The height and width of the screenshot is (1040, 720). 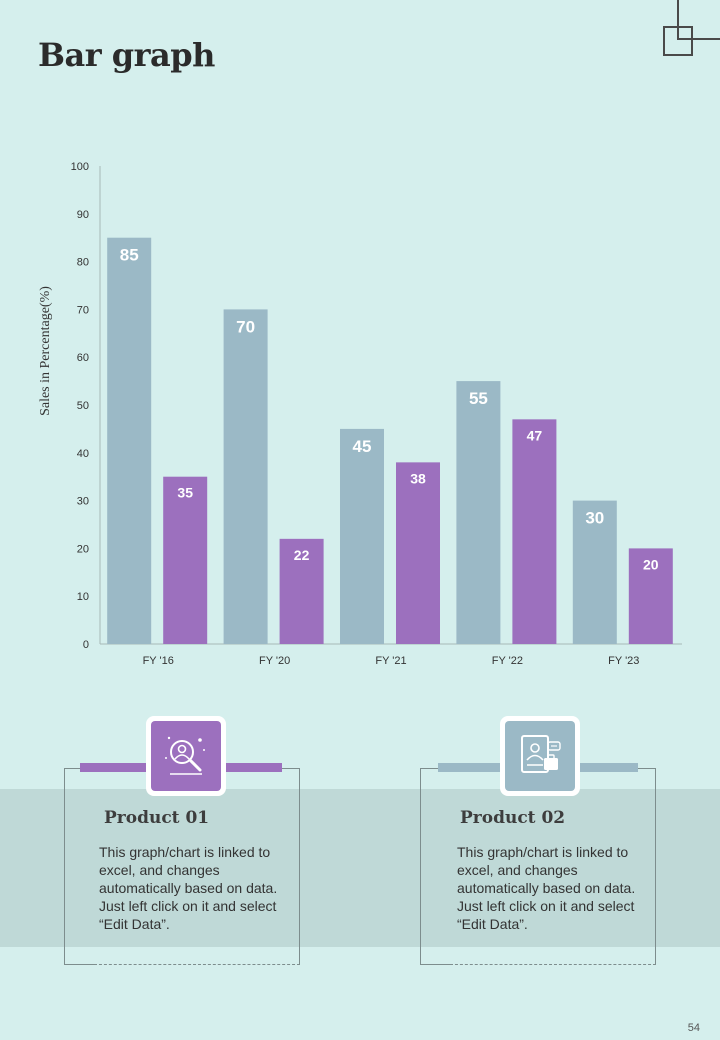 I want to click on y-tick-label: 100, so click(x=80, y=167).